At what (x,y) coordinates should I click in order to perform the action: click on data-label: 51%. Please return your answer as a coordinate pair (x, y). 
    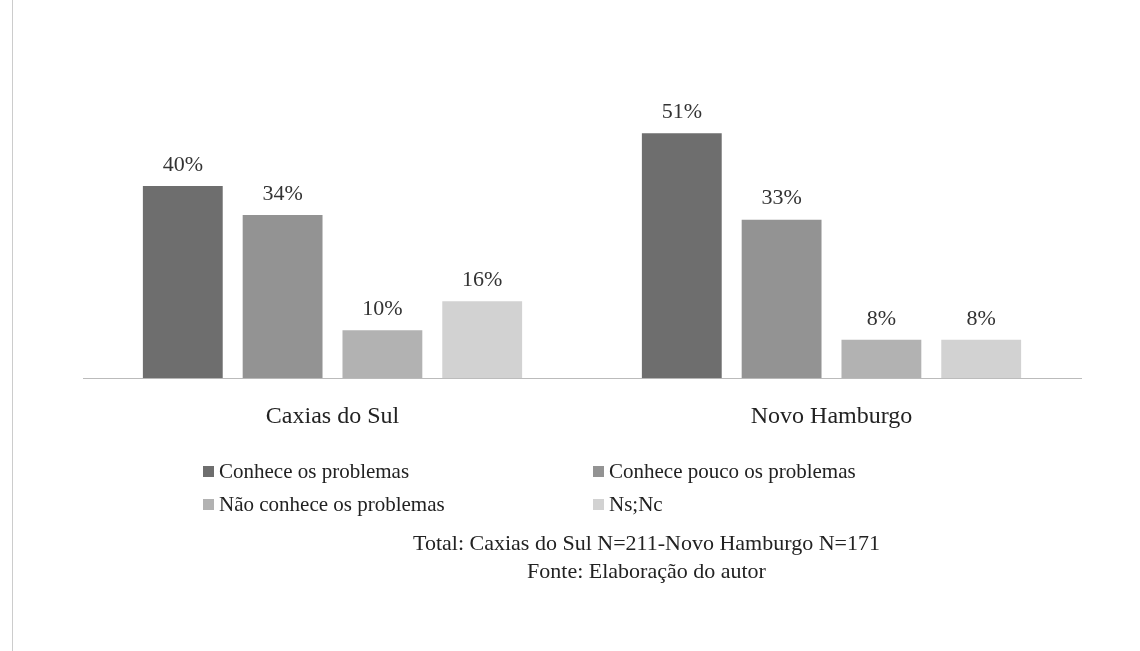
    Looking at the image, I should click on (681, 111).